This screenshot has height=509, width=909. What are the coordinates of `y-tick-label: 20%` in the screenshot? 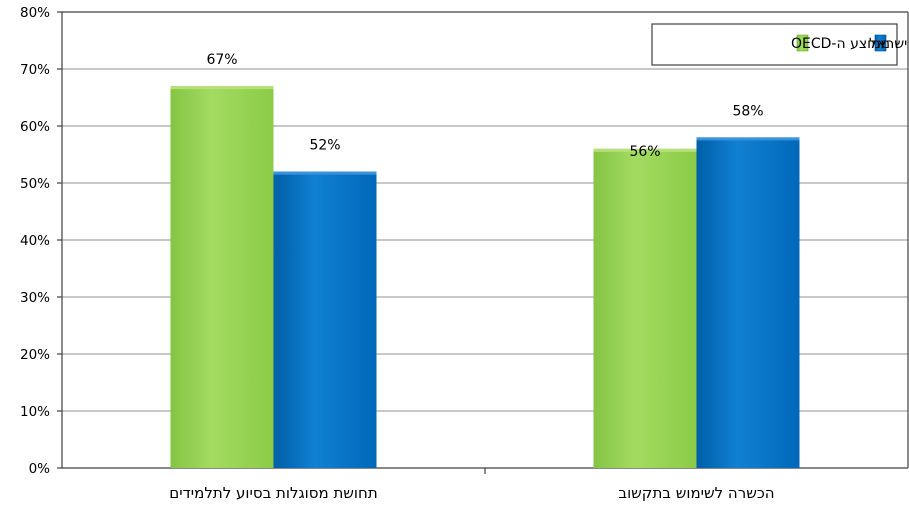 It's located at (35, 355).